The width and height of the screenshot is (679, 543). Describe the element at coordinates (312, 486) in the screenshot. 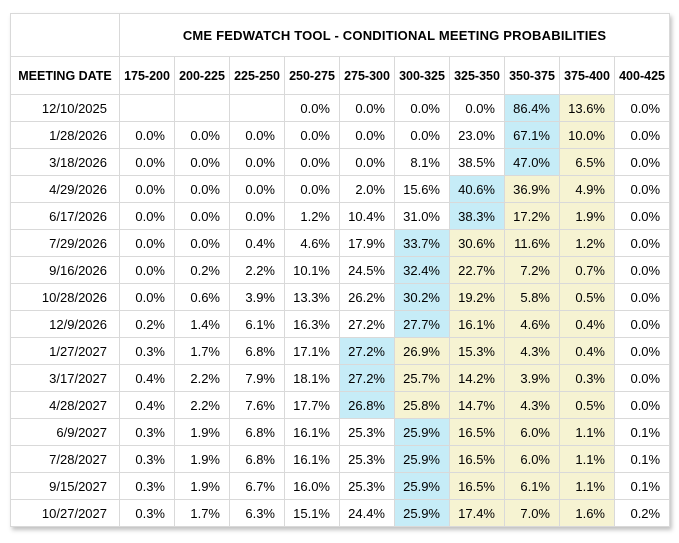

I see `probability-cell: 16.0%` at that location.